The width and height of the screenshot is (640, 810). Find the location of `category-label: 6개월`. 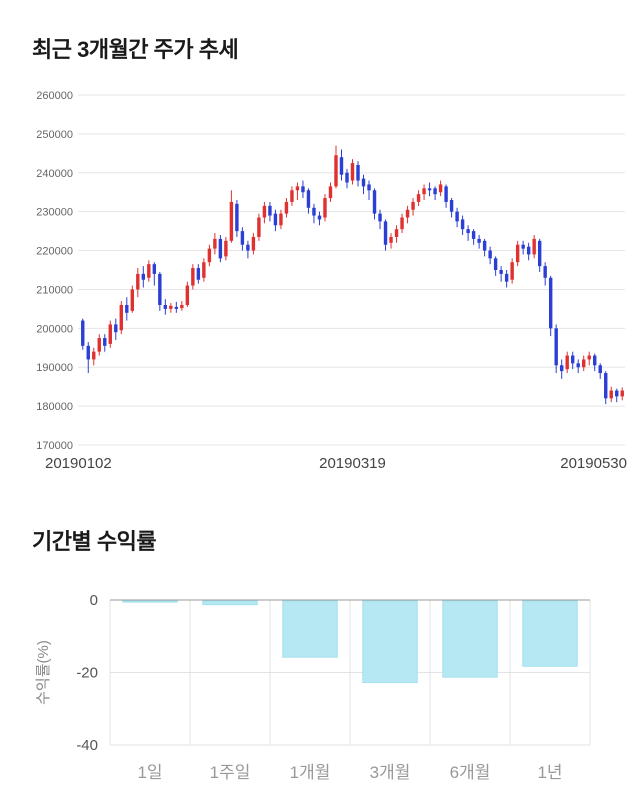

category-label: 6개월 is located at coordinates (470, 772).